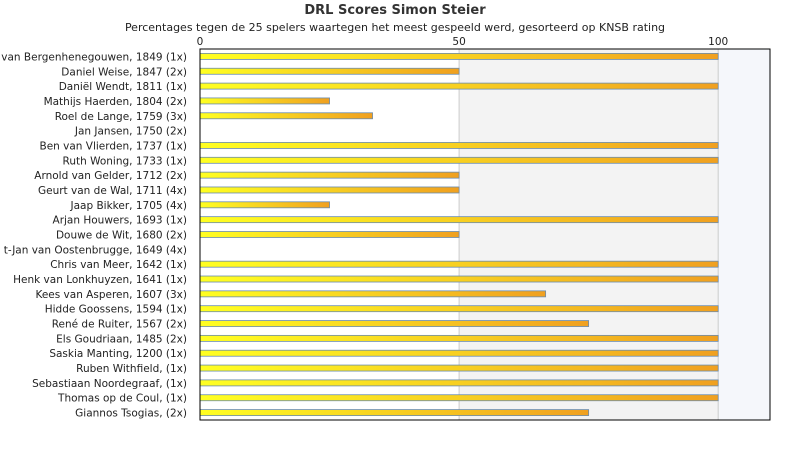 This screenshot has width=790, height=450. I want to click on x-axis-ticks: 0 50 100, so click(463, 42).